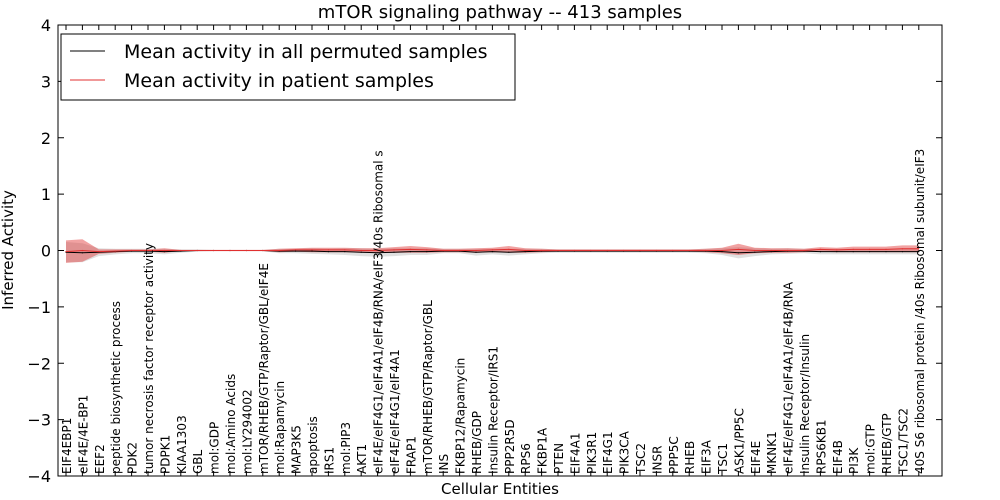 The image size is (1000, 500). I want to click on legend-frame, so click(288, 67).